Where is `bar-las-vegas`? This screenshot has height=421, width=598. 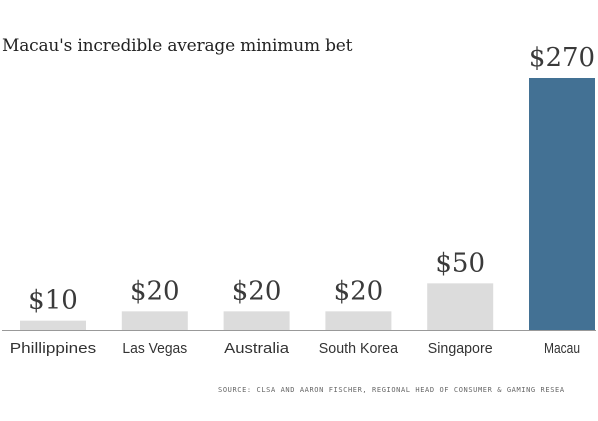
bar-las-vegas is located at coordinates (154, 320).